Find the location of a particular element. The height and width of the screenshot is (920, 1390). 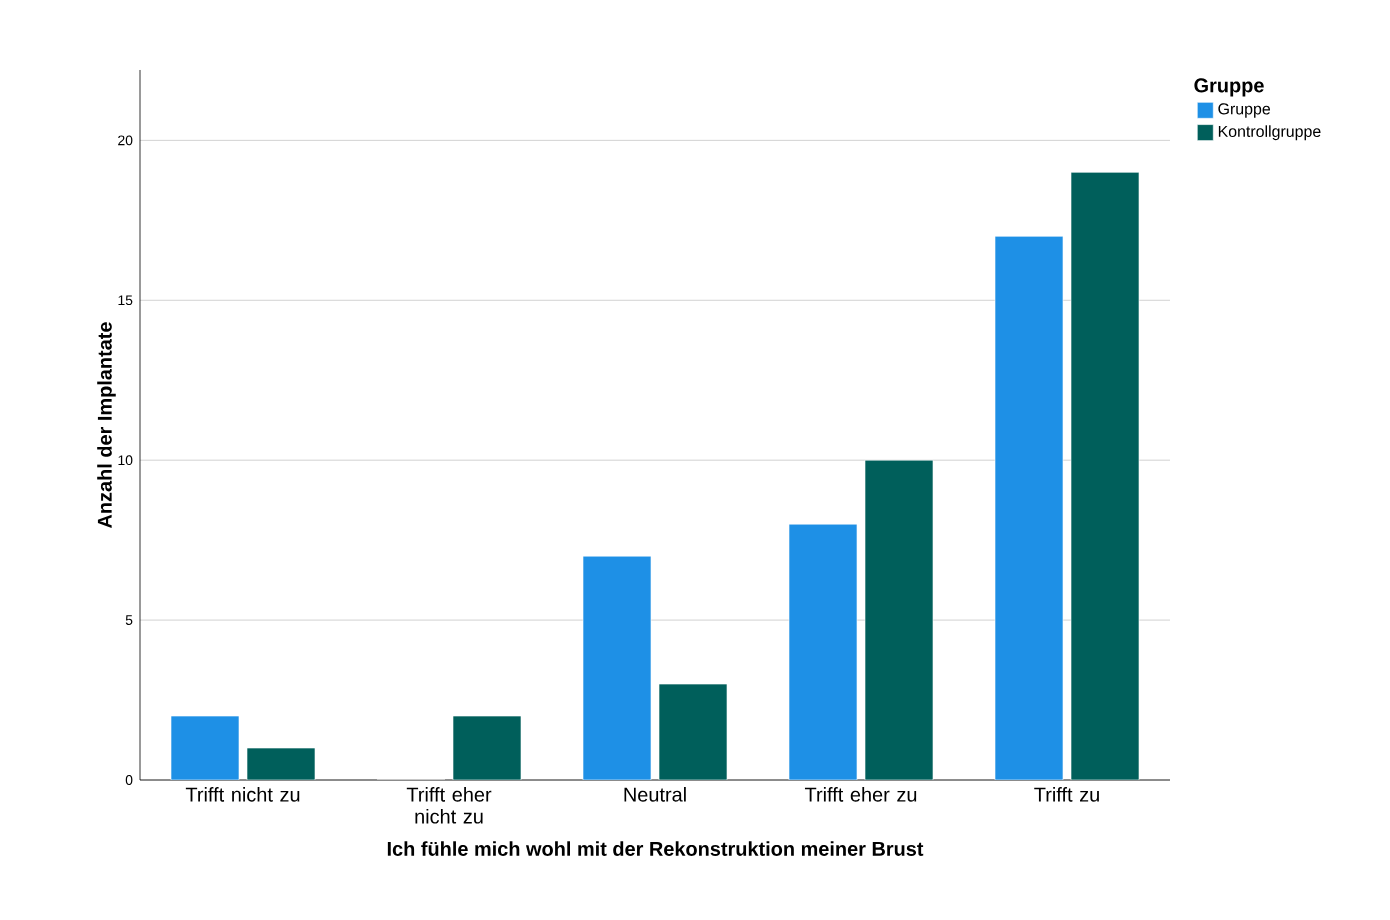

x-tick-label: Trifft eher zu is located at coordinates (860, 794).